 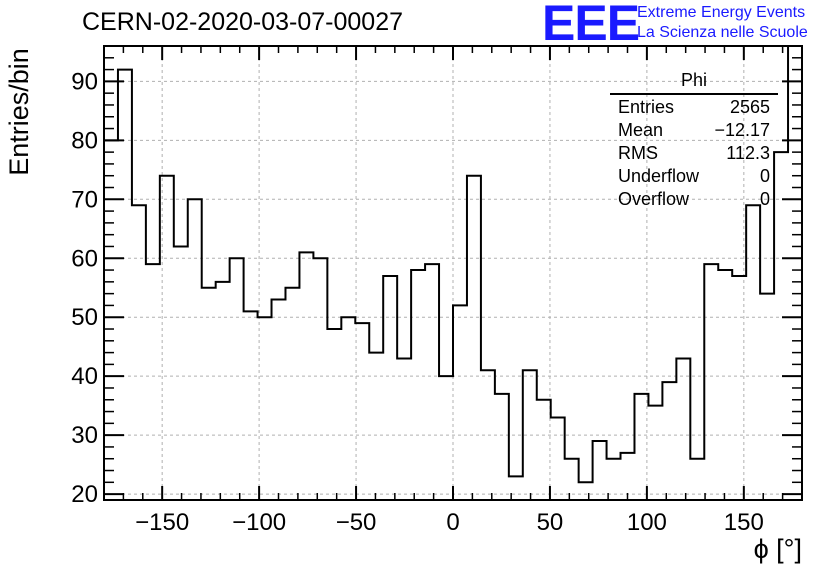 What do you see at coordinates (654, 199) in the screenshot?
I see `stats-label: Overflow` at bounding box center [654, 199].